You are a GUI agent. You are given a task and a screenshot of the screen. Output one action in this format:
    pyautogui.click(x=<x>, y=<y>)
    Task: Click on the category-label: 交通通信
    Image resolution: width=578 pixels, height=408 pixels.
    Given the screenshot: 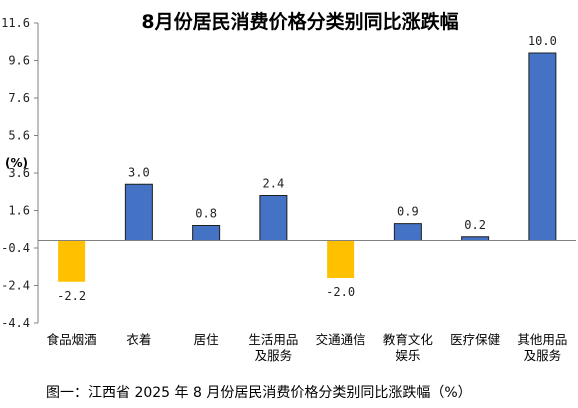 What is the action you would take?
    pyautogui.click(x=341, y=339)
    